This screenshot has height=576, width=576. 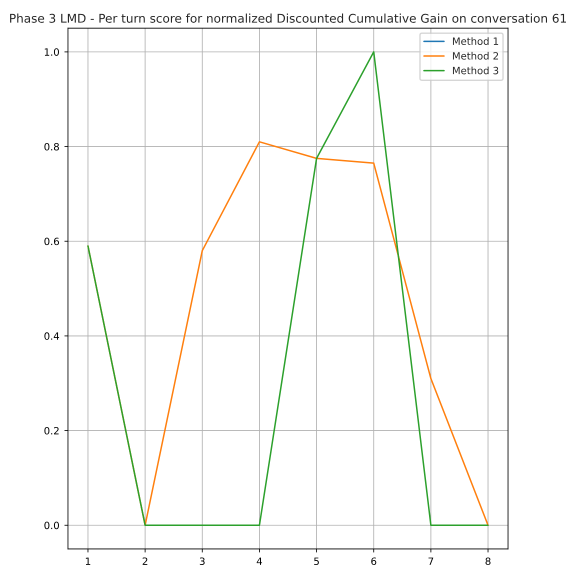 I want to click on y-tick-label: 0.4, so click(x=52, y=336).